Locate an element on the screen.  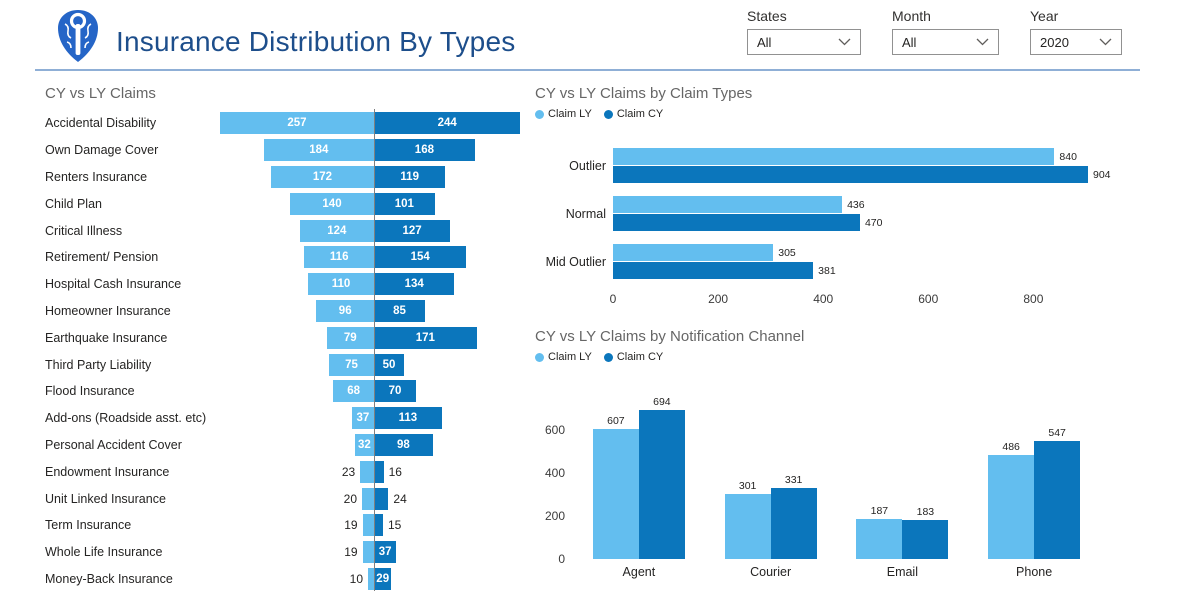
category-label: Whole Life Insurance is located at coordinates (104, 552).